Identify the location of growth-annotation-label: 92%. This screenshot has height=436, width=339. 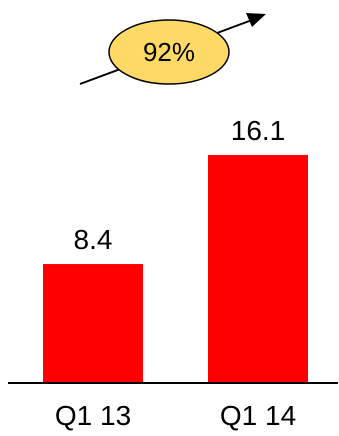
(169, 52).